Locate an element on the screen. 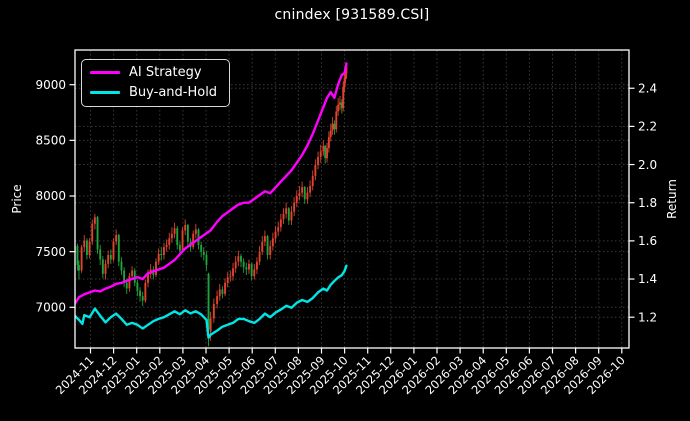 This screenshot has height=421, width=690. ai-strategy-line-swatch is located at coordinates (105, 72).